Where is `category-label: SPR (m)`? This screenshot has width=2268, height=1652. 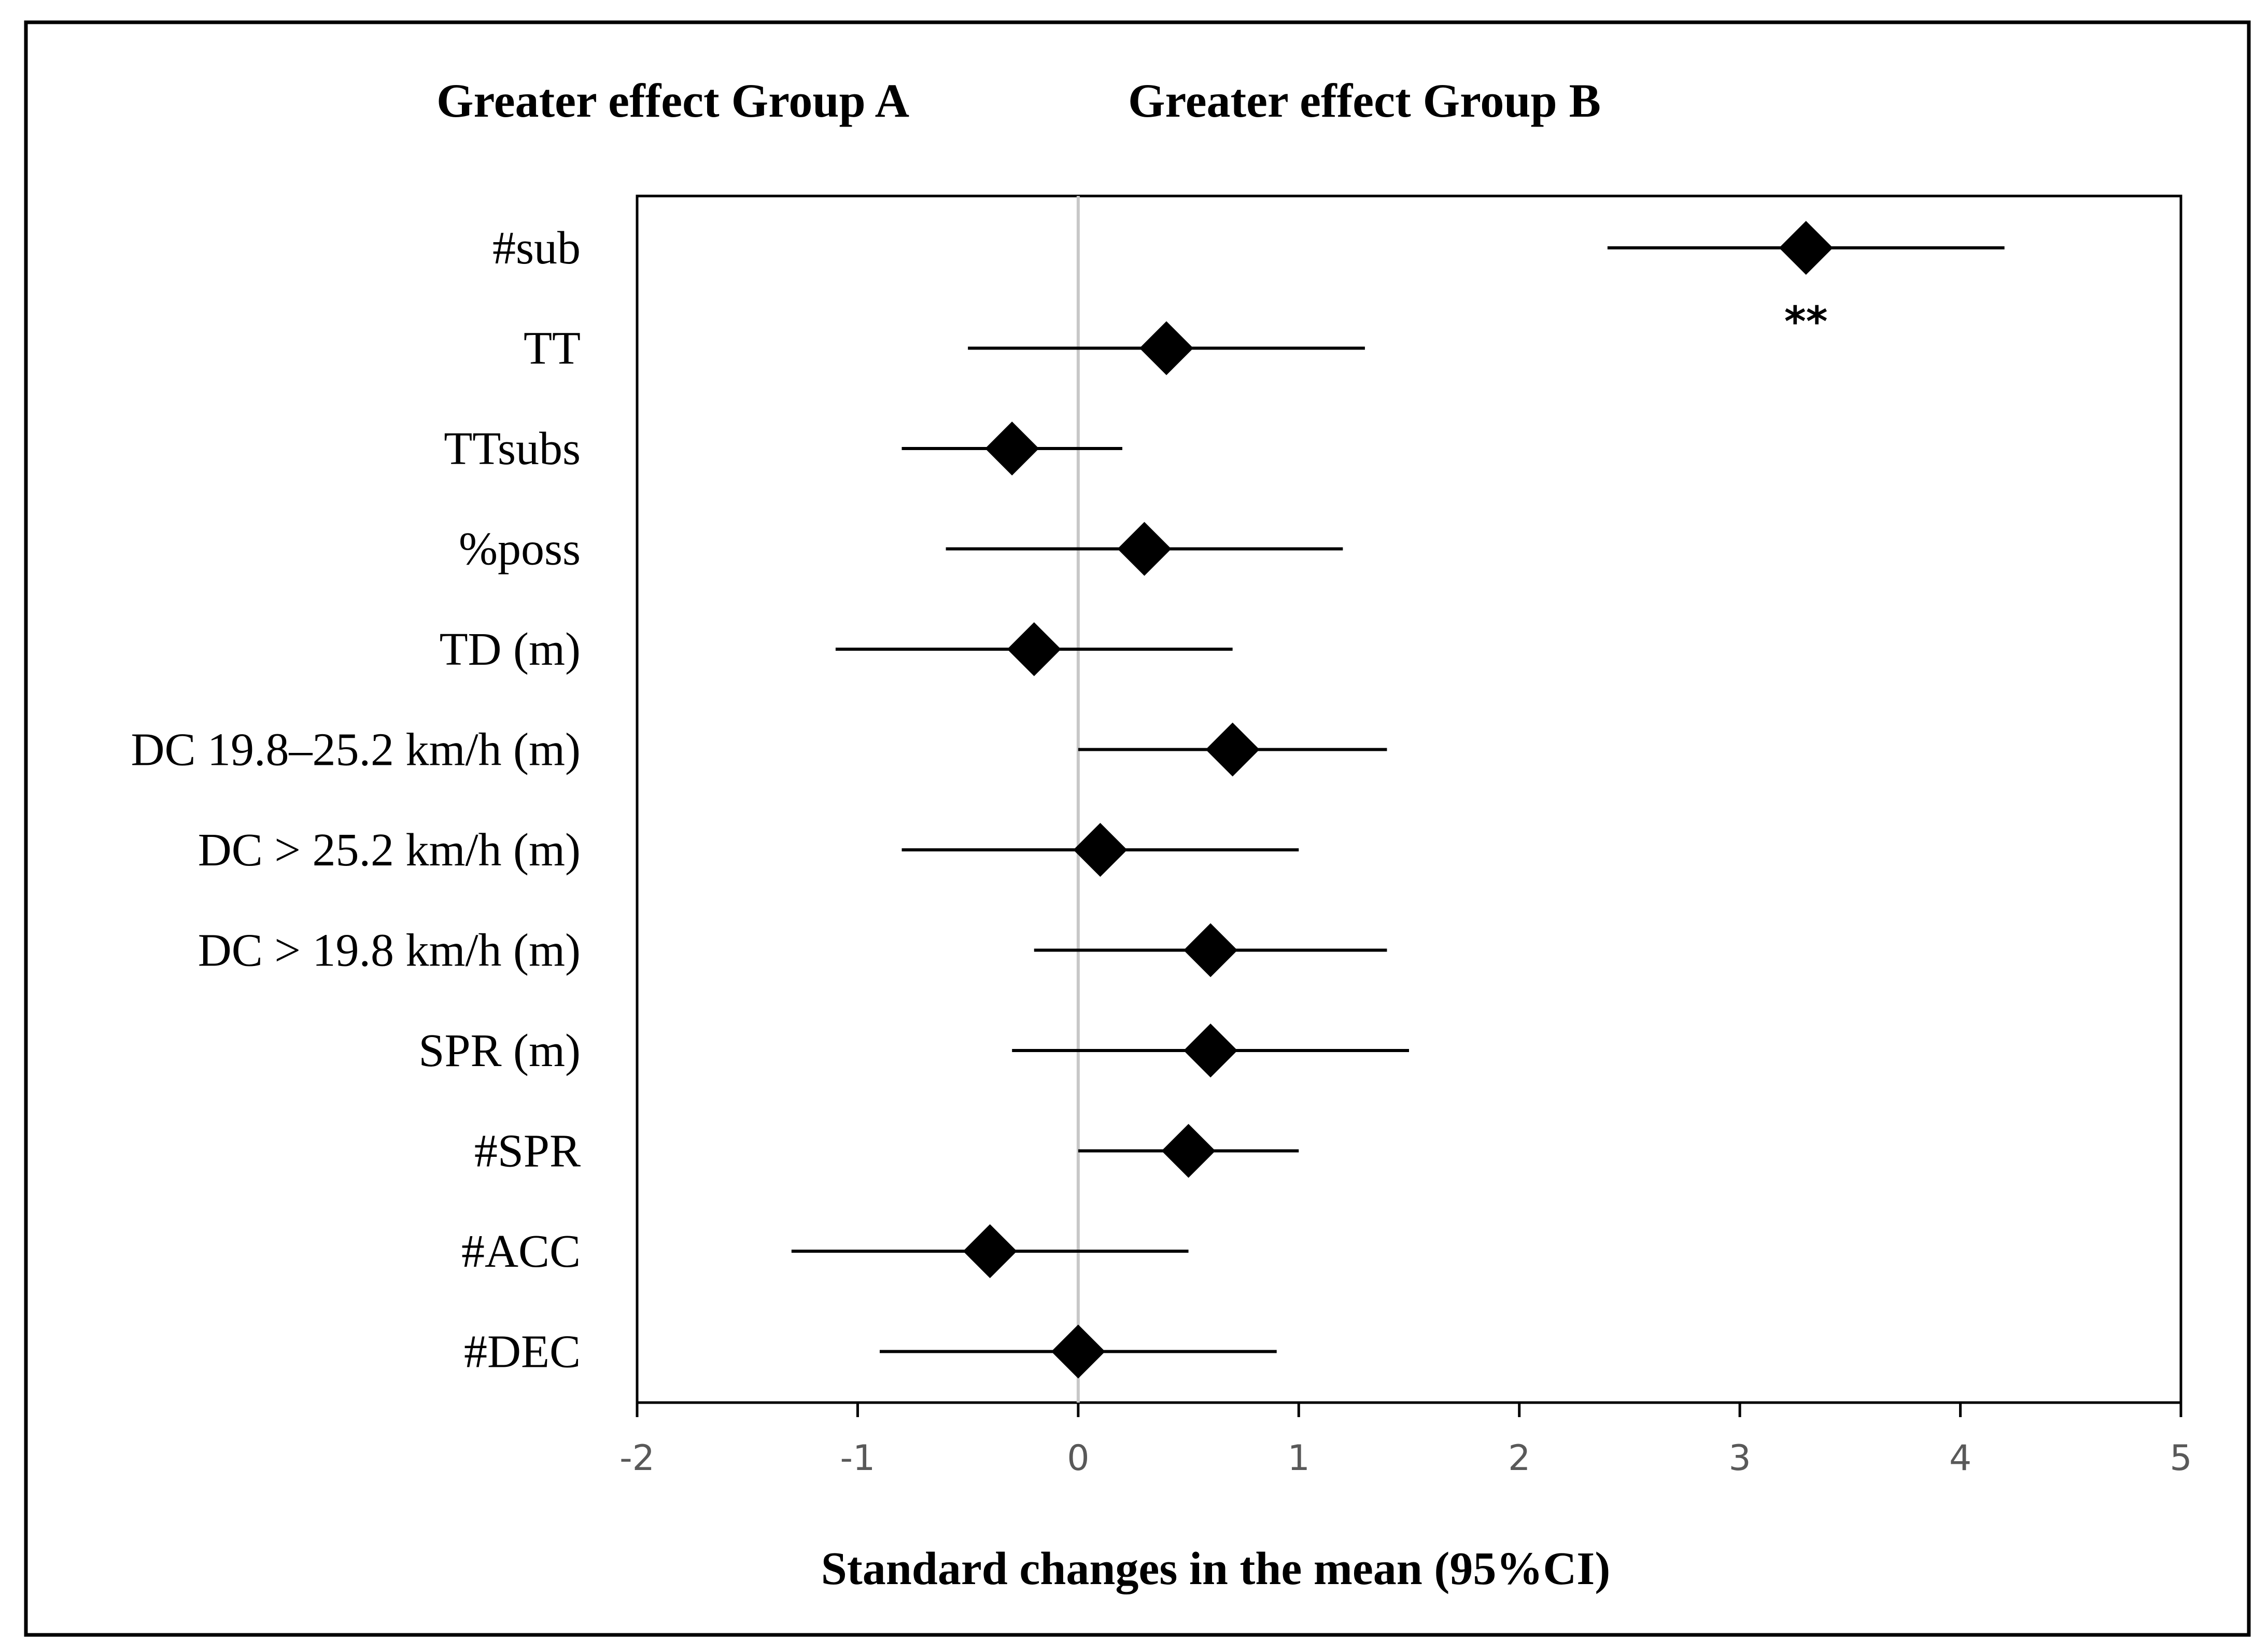
category-label: SPR (m) is located at coordinates (499, 1050).